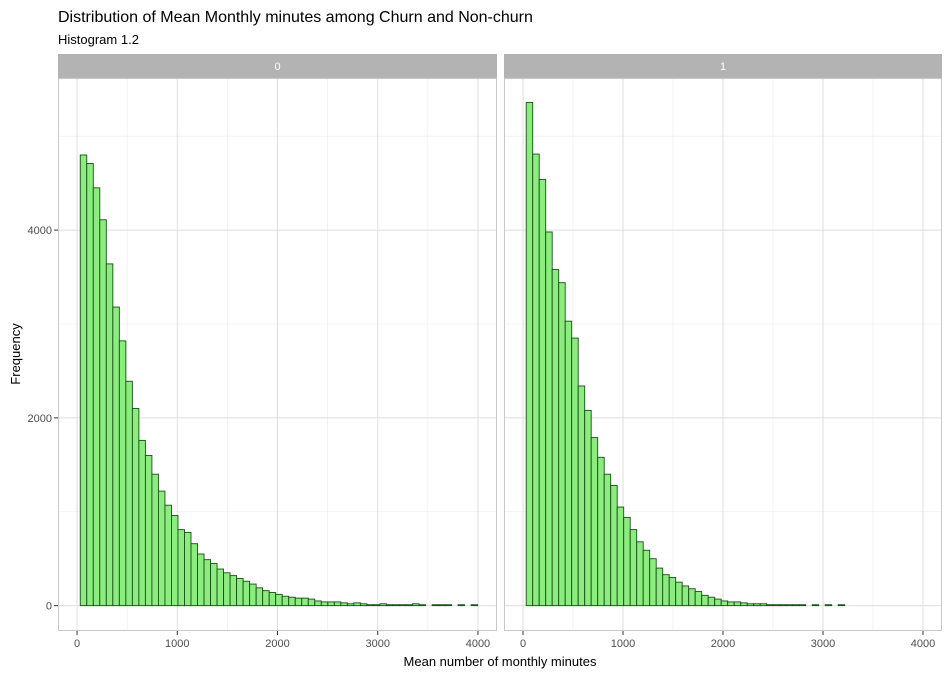 Image resolution: width=950 pixels, height=675 pixels. Describe the element at coordinates (40, 231) in the screenshot. I see `y-tick-label: 4000` at that location.